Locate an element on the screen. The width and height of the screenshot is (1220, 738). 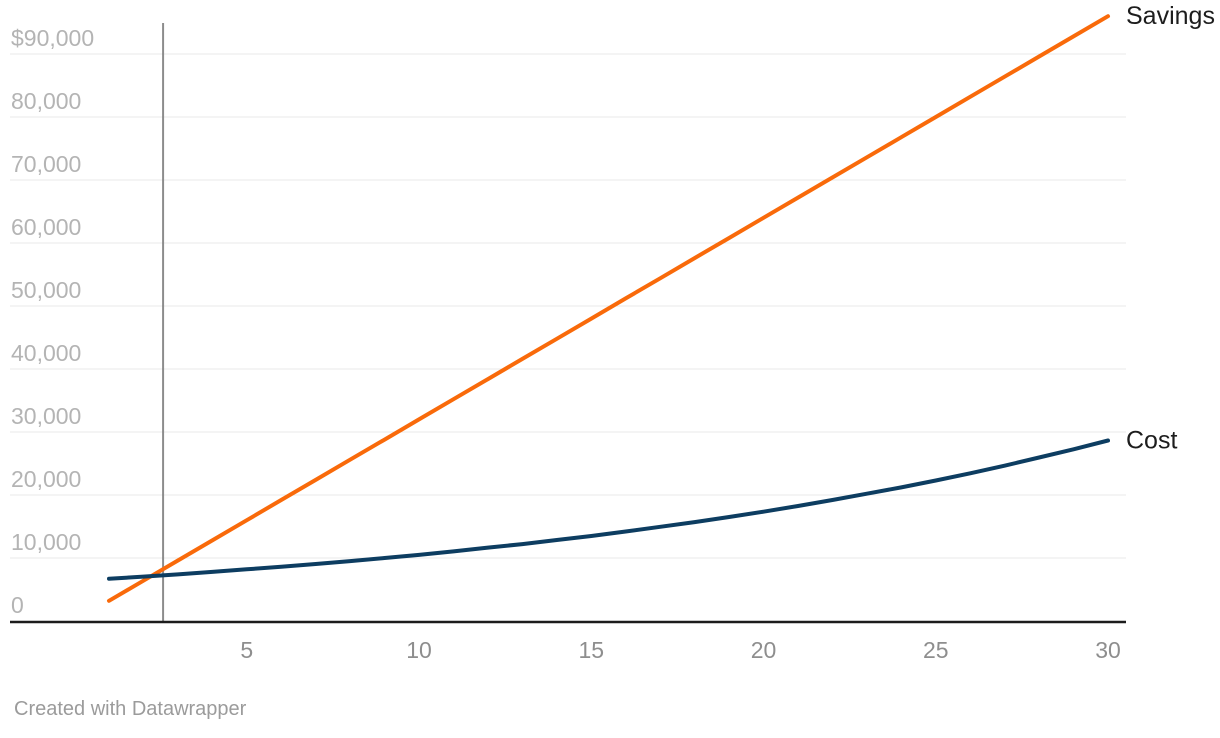
y-axis-tick-label: 20,000 is located at coordinates (46, 479).